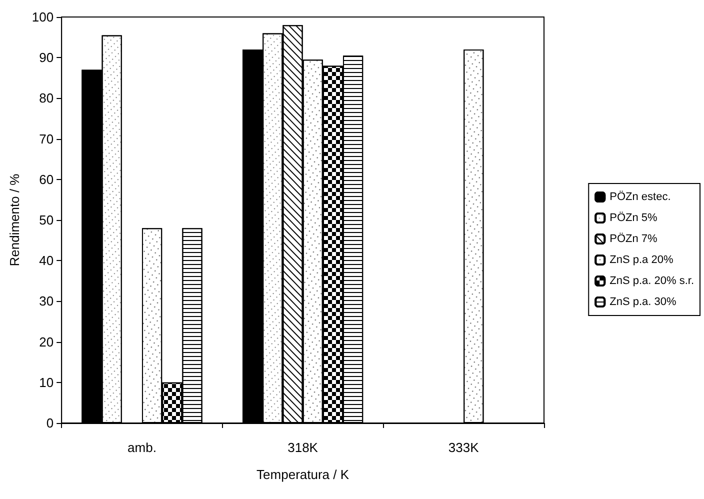  I want to click on y-tick-label: 60, so click(46, 179).